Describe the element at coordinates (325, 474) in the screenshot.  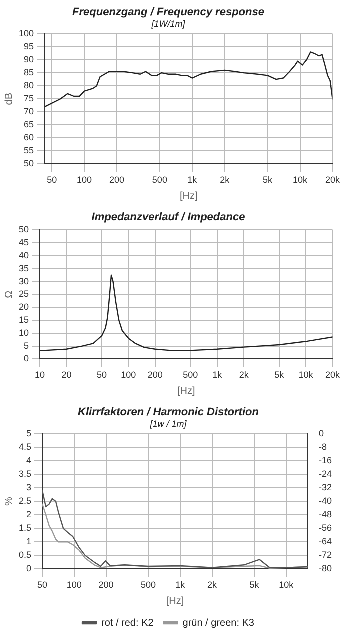
I see `y2-tick-label: -24` at that location.